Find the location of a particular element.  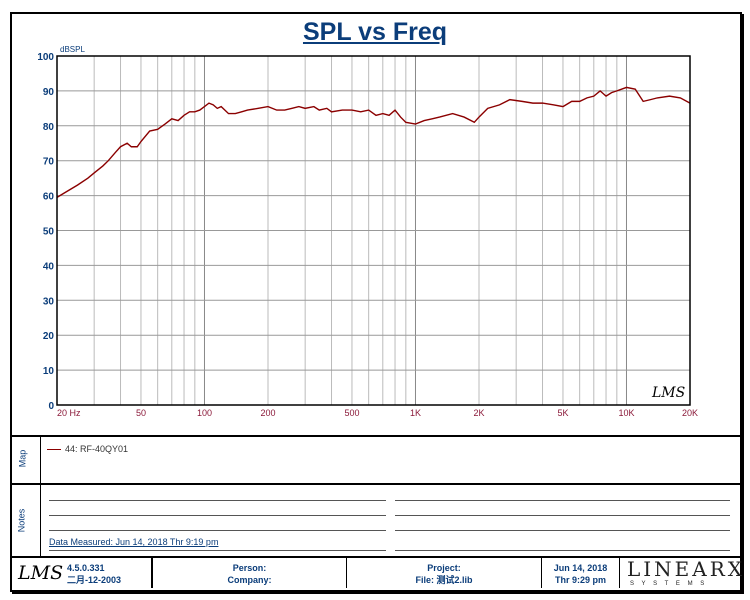

y-tick-label: 50 is located at coordinates (49, 232).